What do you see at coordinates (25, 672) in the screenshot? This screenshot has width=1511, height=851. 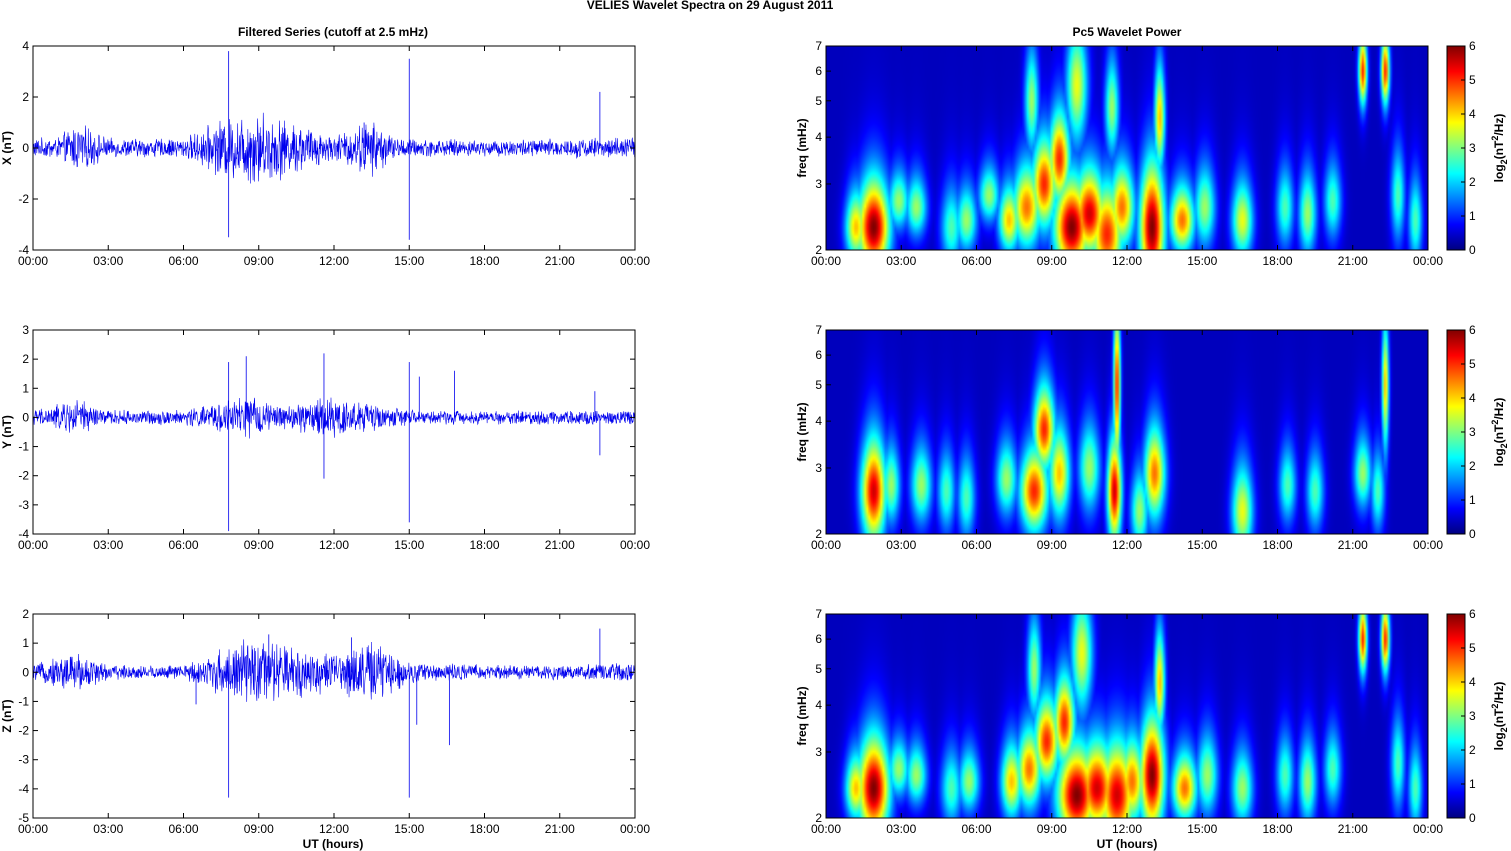 I see `y-tick-label: 0` at bounding box center [25, 672].